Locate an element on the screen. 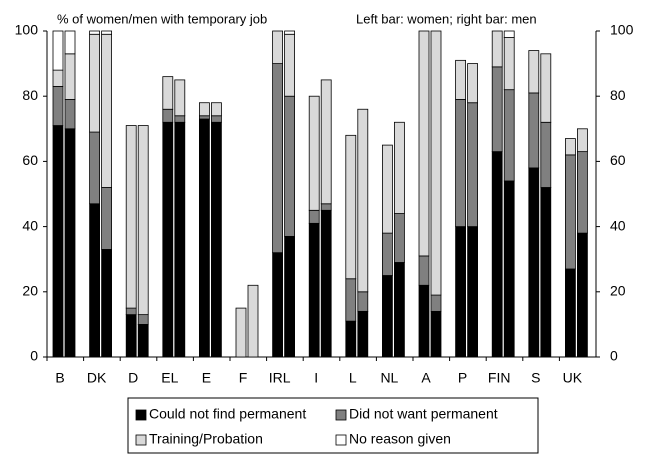 Image resolution: width=645 pixels, height=454 pixels. x-tick-label: FIN is located at coordinates (499, 378).